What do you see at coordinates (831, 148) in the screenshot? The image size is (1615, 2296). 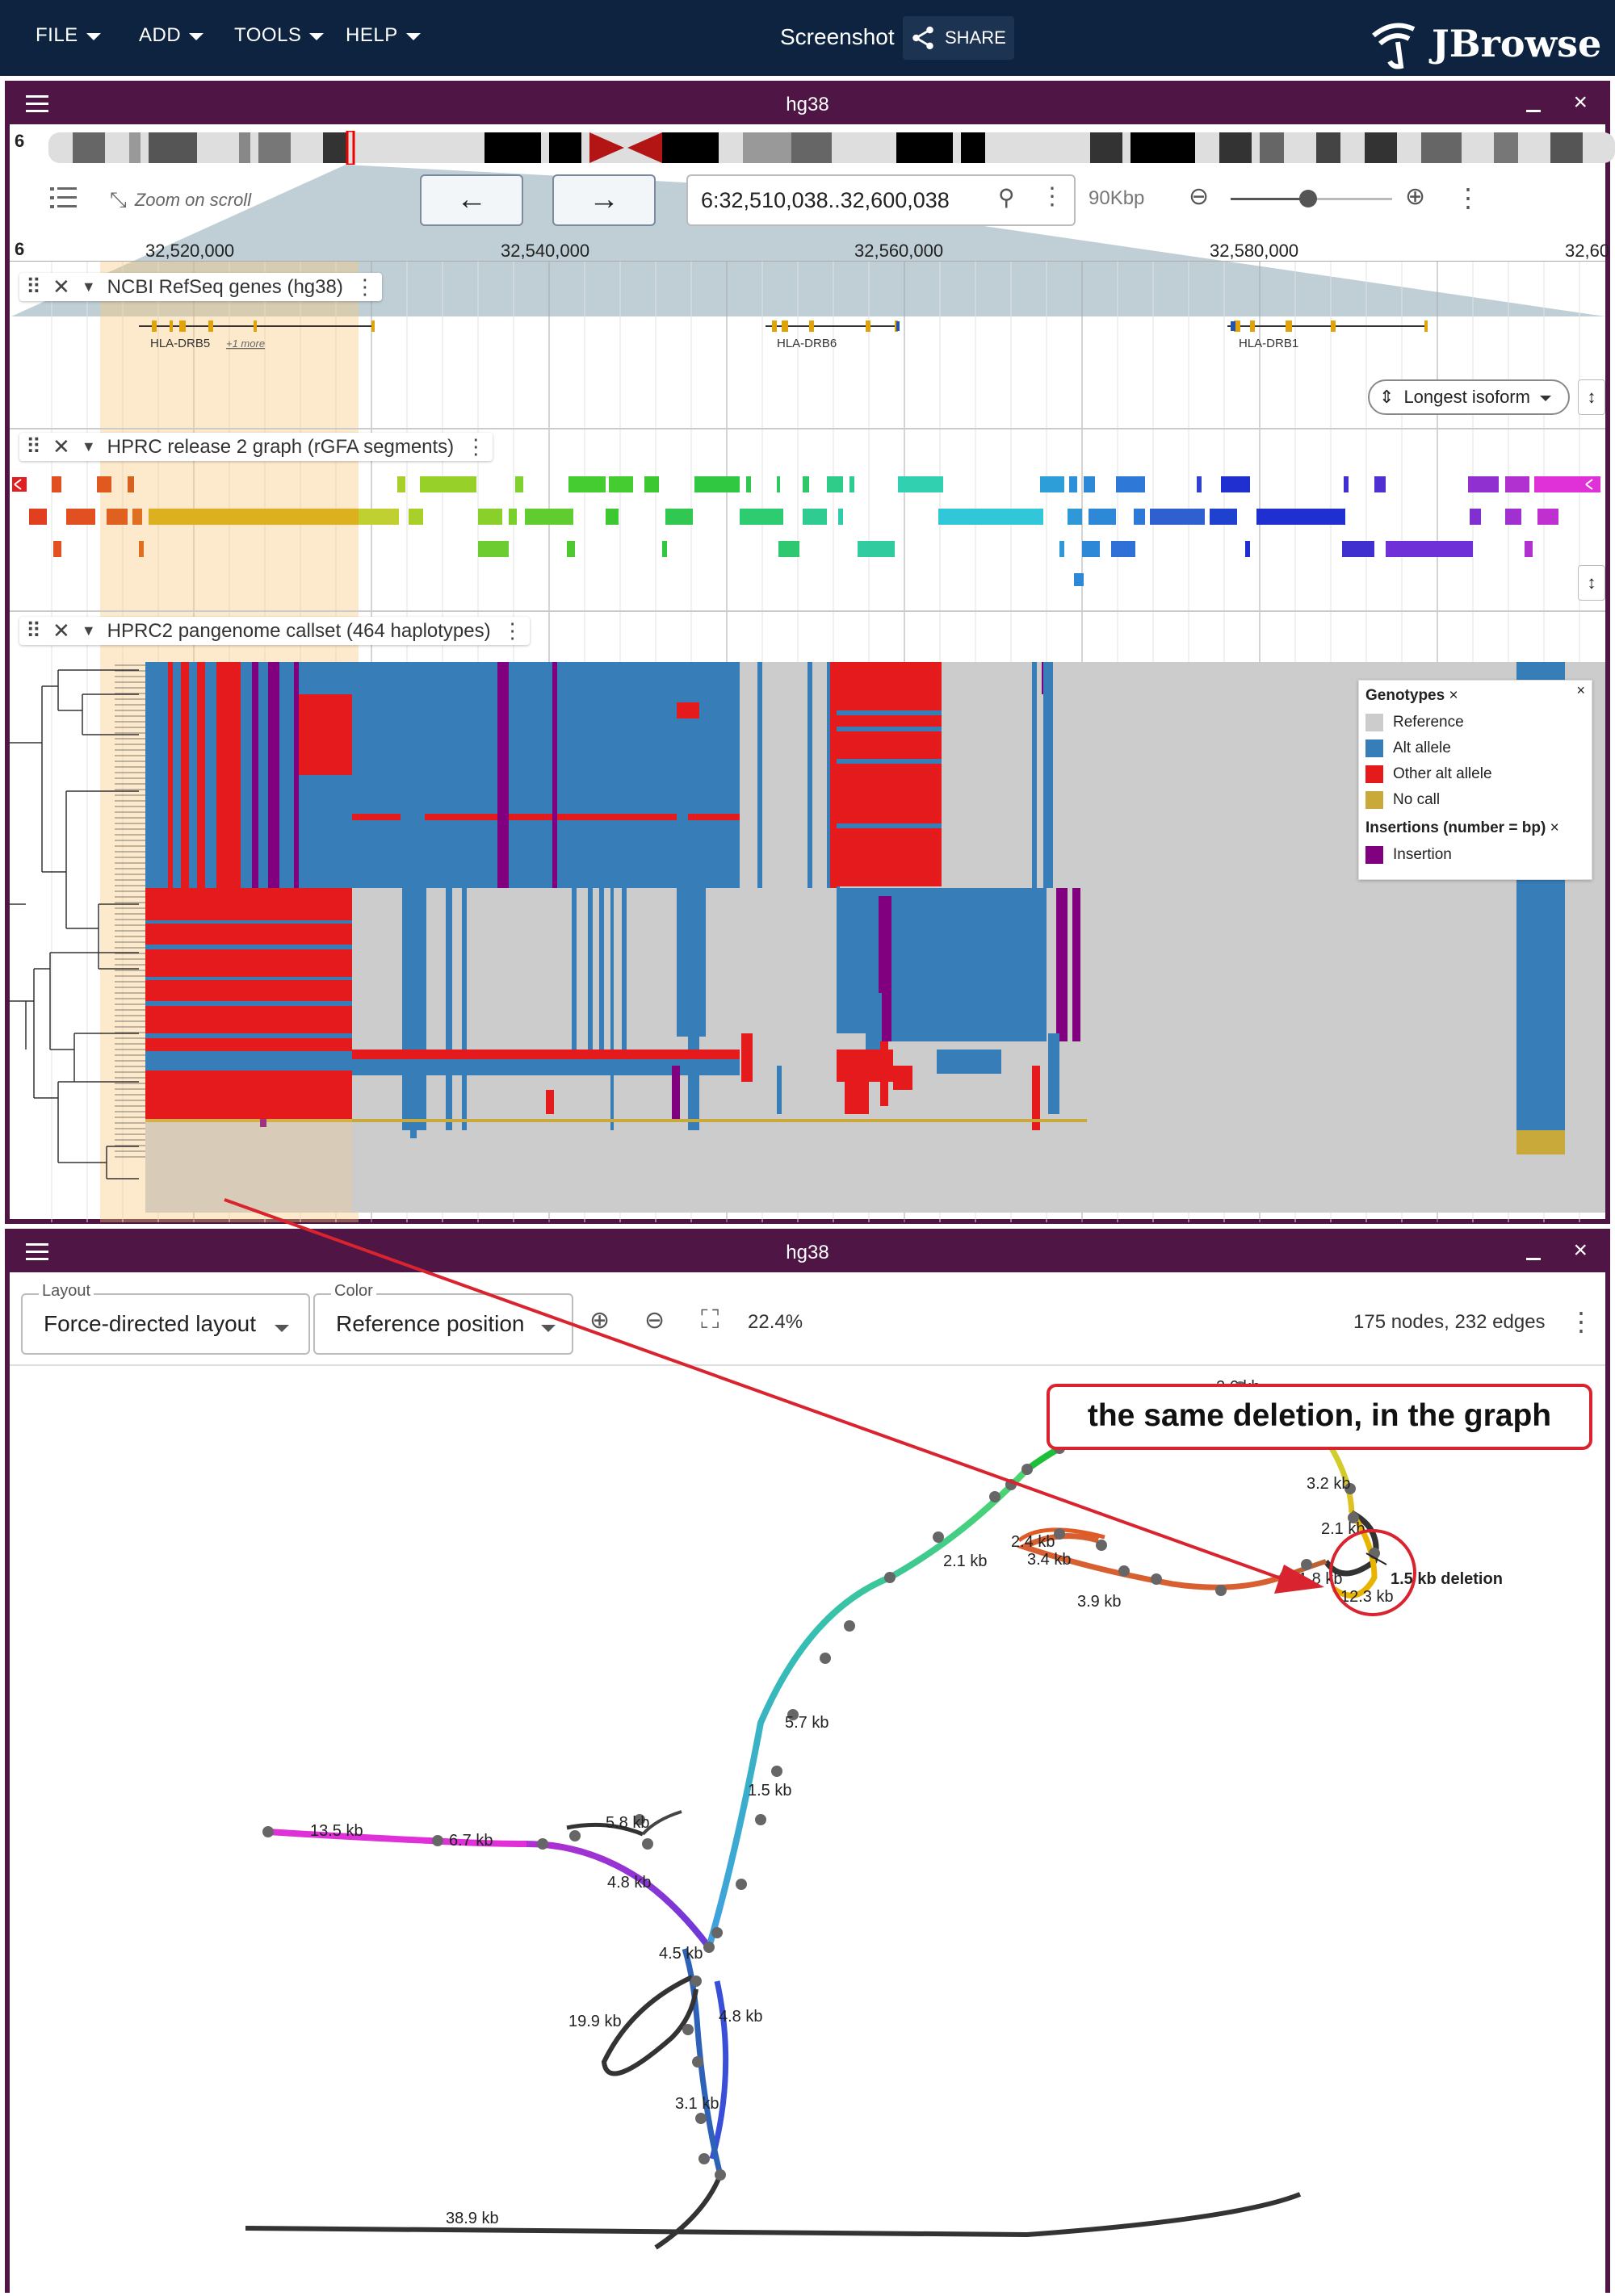 I see `chromosome-ideogram` at bounding box center [831, 148].